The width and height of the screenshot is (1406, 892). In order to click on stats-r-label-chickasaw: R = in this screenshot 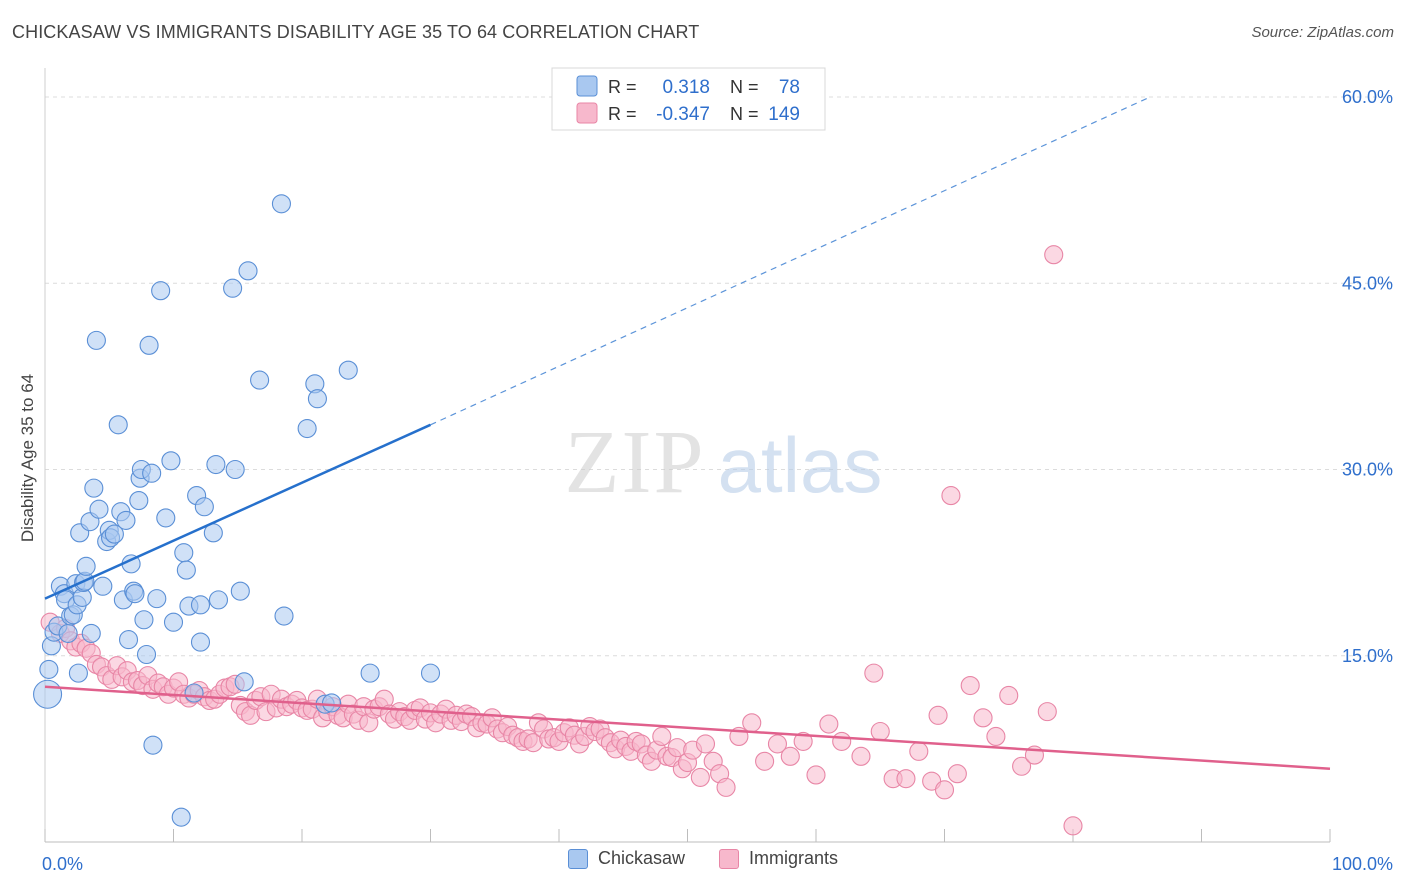, I will do `click(622, 87)`.